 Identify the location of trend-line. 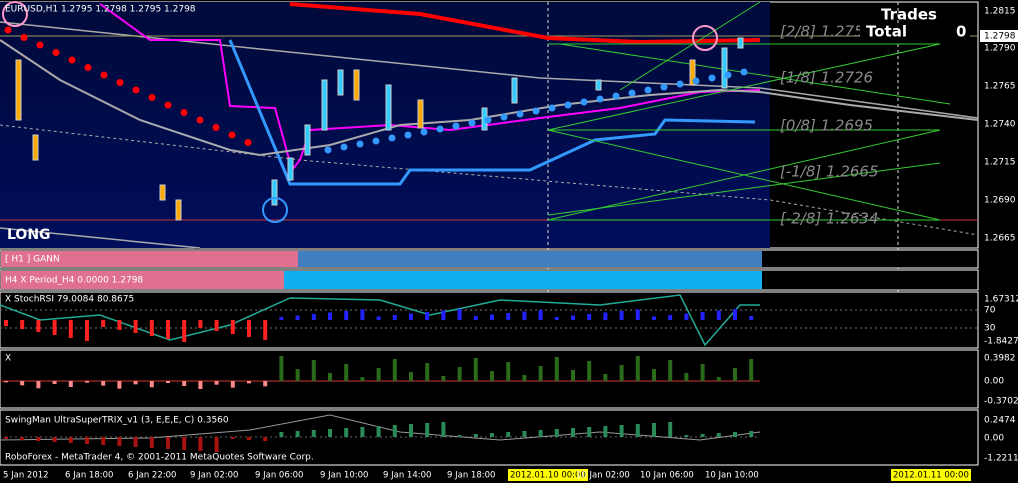
(100, 238).